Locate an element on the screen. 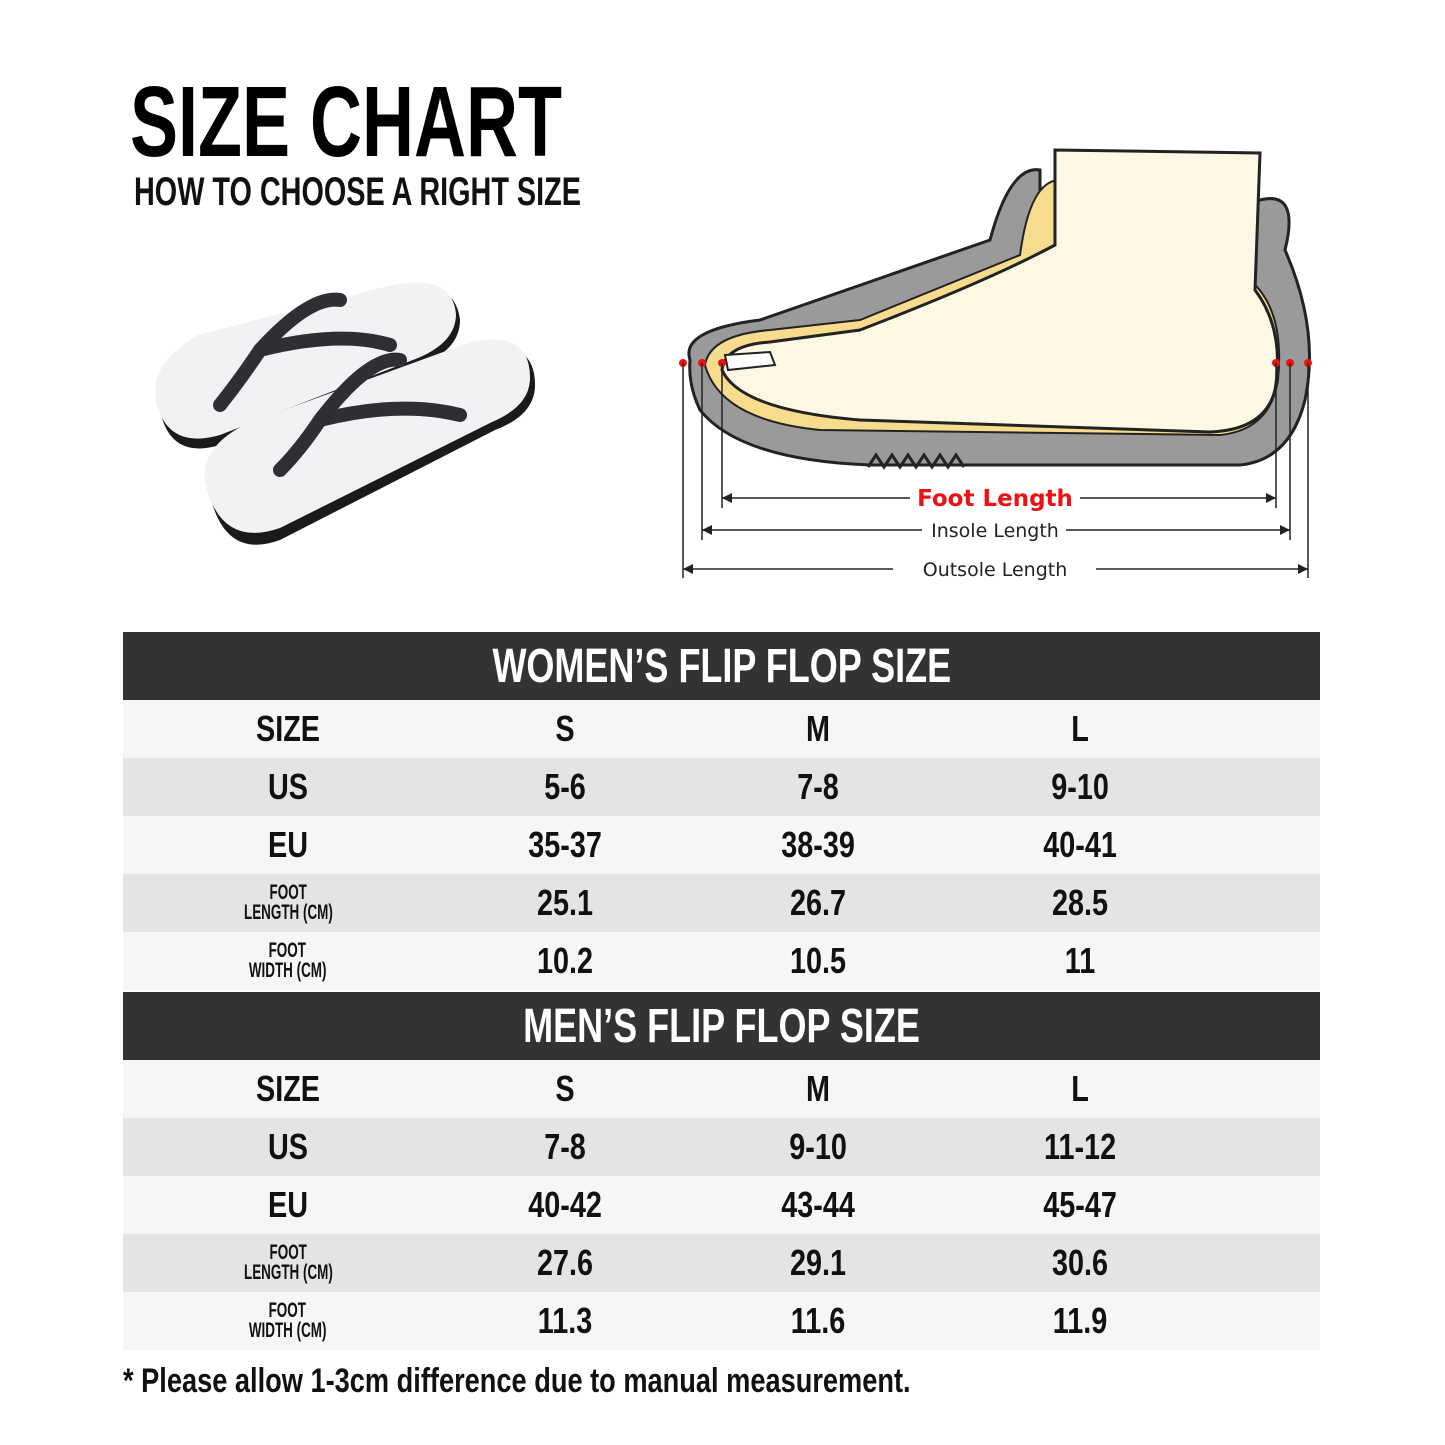 Image resolution: width=1445 pixels, height=1445 pixels. foot-measurement-diagram: Foot Length Insole Length Outsole Length is located at coordinates (995, 364).